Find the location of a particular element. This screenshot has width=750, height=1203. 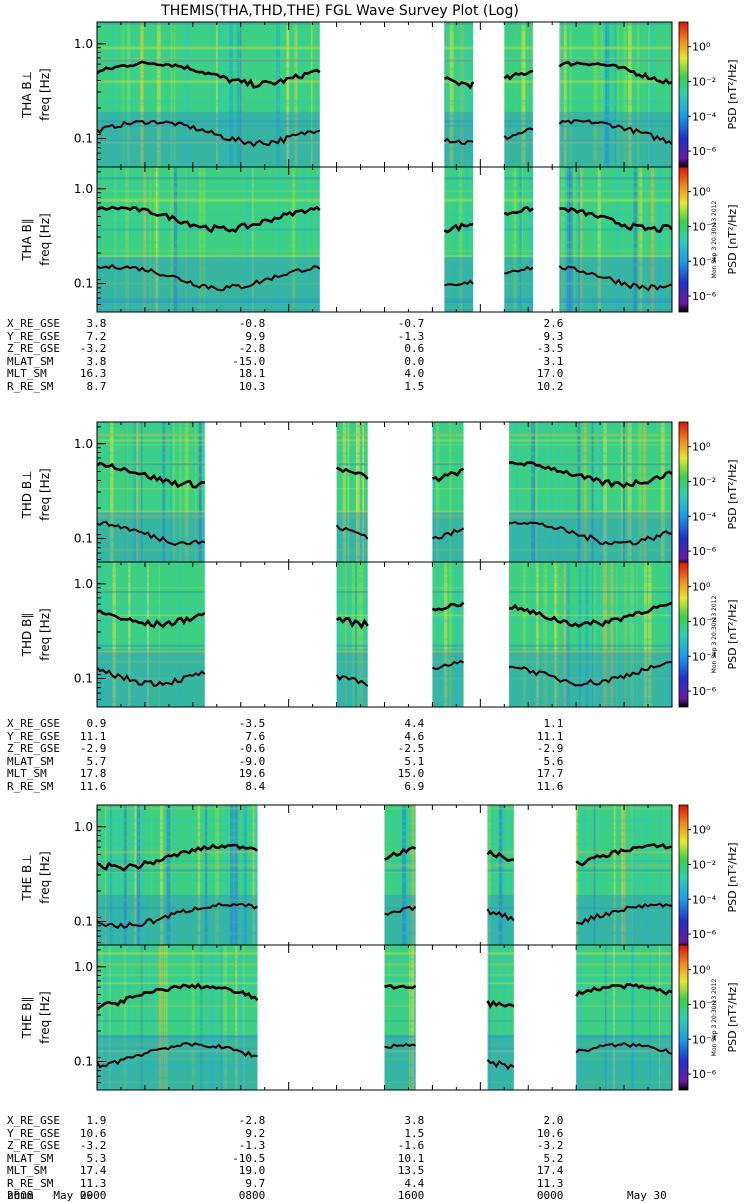

ephemeris-value: 0.9 is located at coordinates (90, 723).